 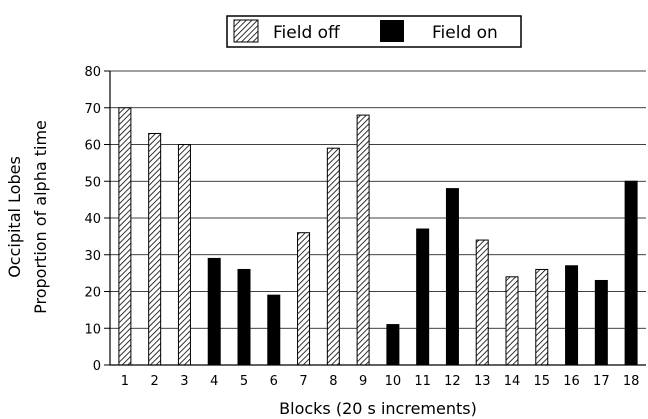 I want to click on y-tick-label-80: 80, so click(x=92, y=72).